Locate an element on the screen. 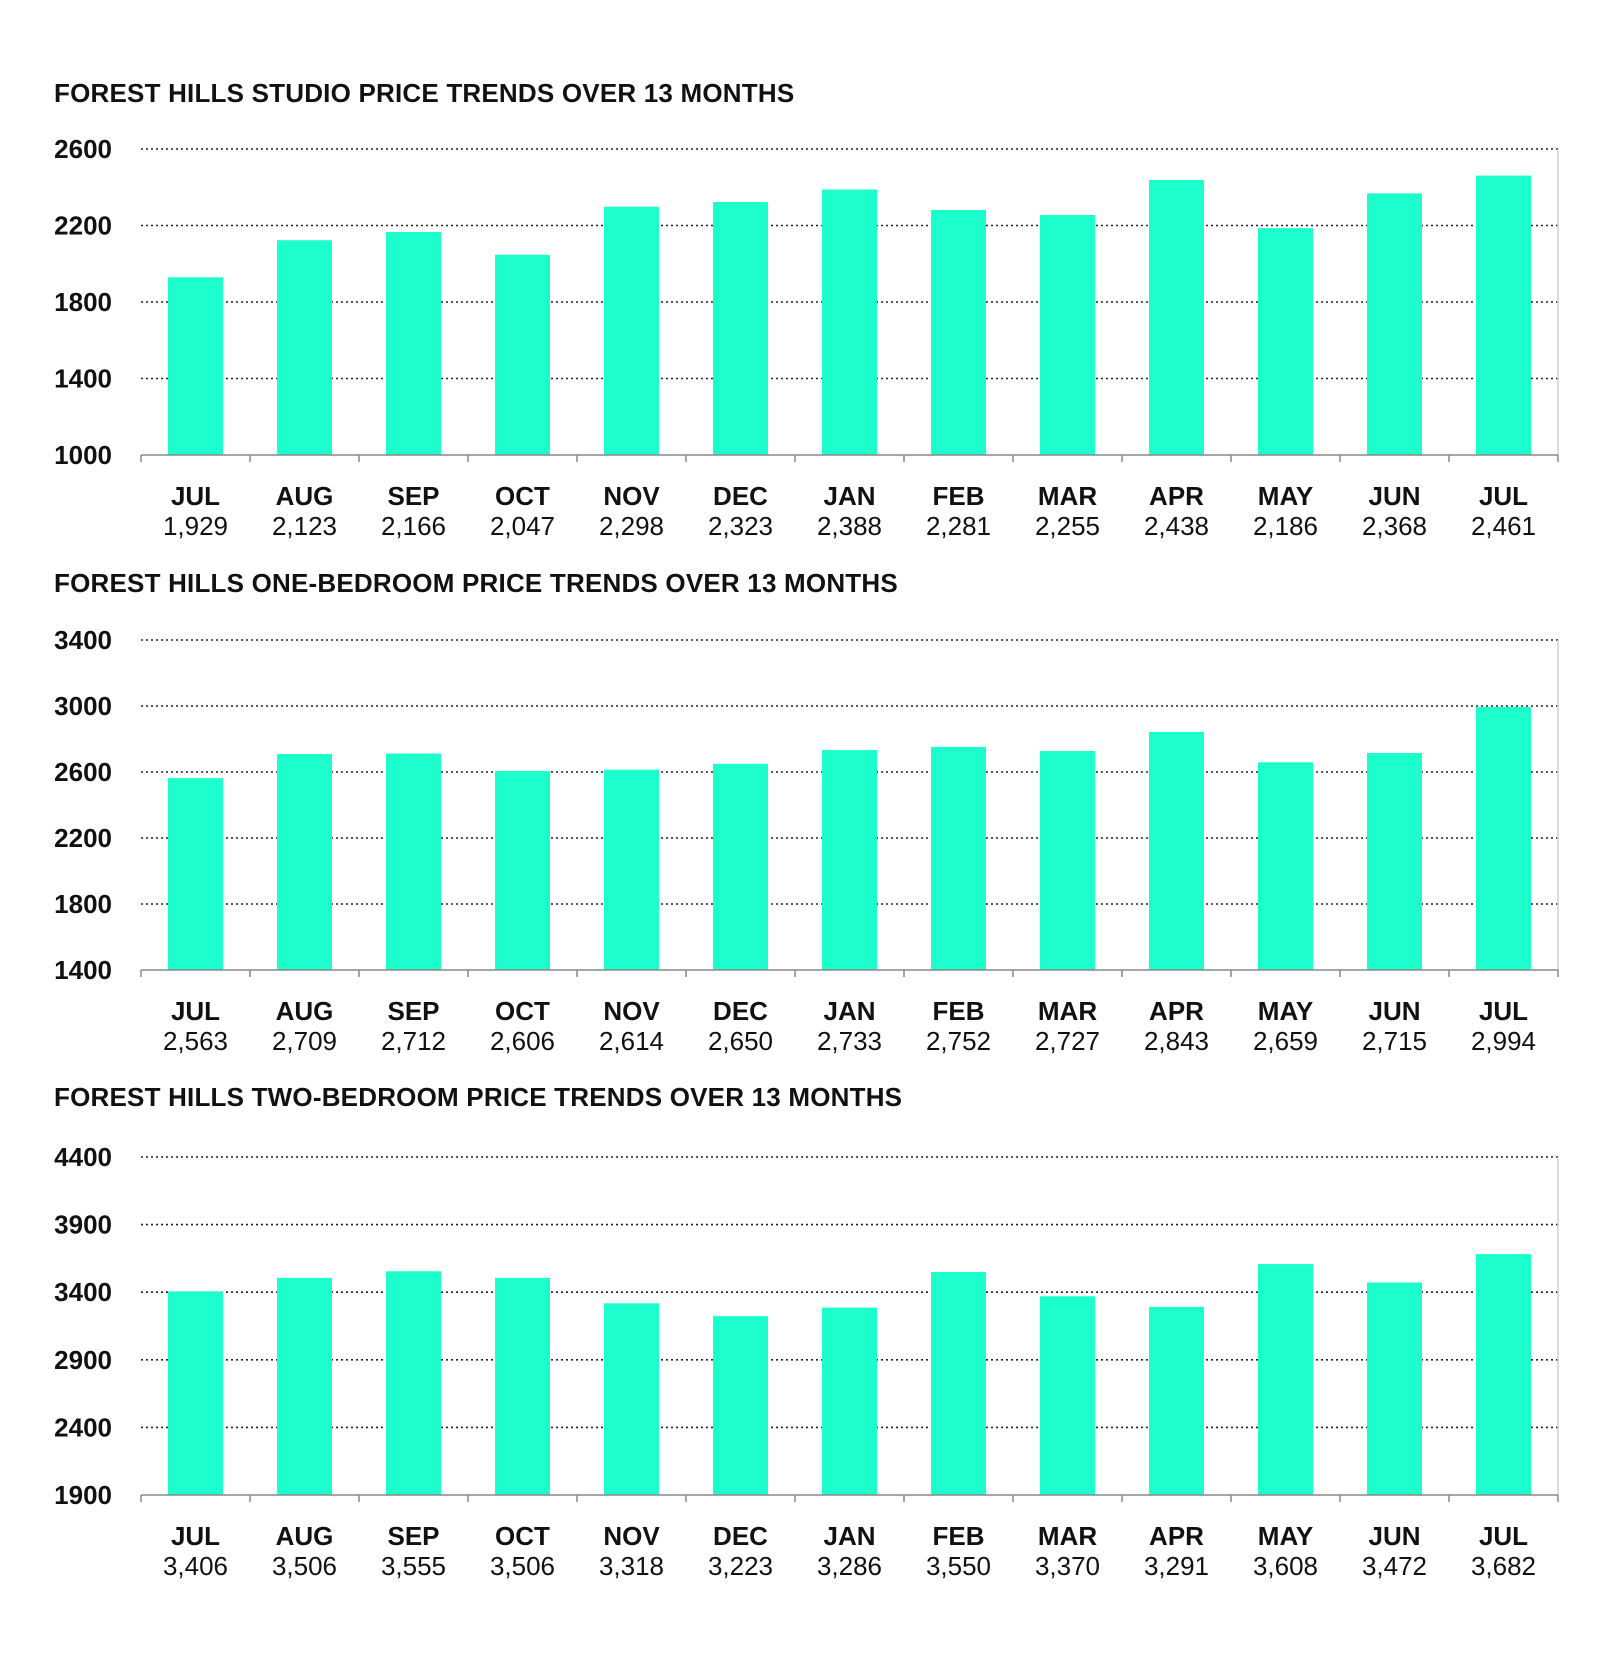 The width and height of the screenshot is (1600, 1670). bar-value-label: 2,461 is located at coordinates (1503, 526).